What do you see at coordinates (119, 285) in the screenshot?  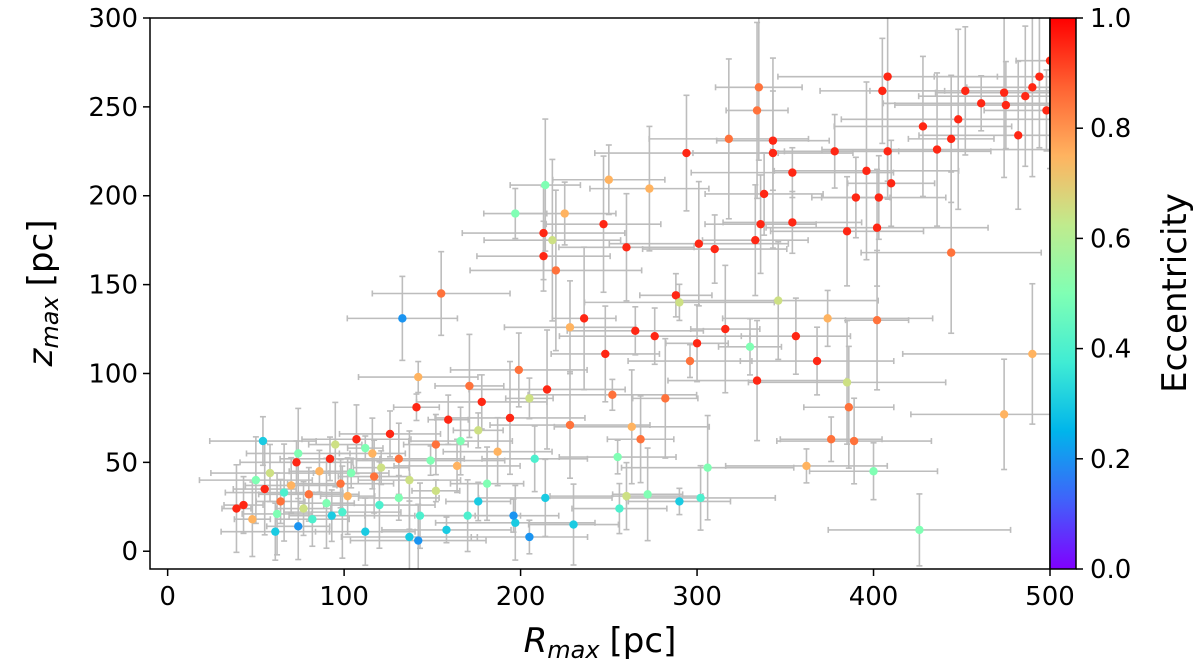 I see `y-axis: 0 50 100 150 200 250 300` at bounding box center [119, 285].